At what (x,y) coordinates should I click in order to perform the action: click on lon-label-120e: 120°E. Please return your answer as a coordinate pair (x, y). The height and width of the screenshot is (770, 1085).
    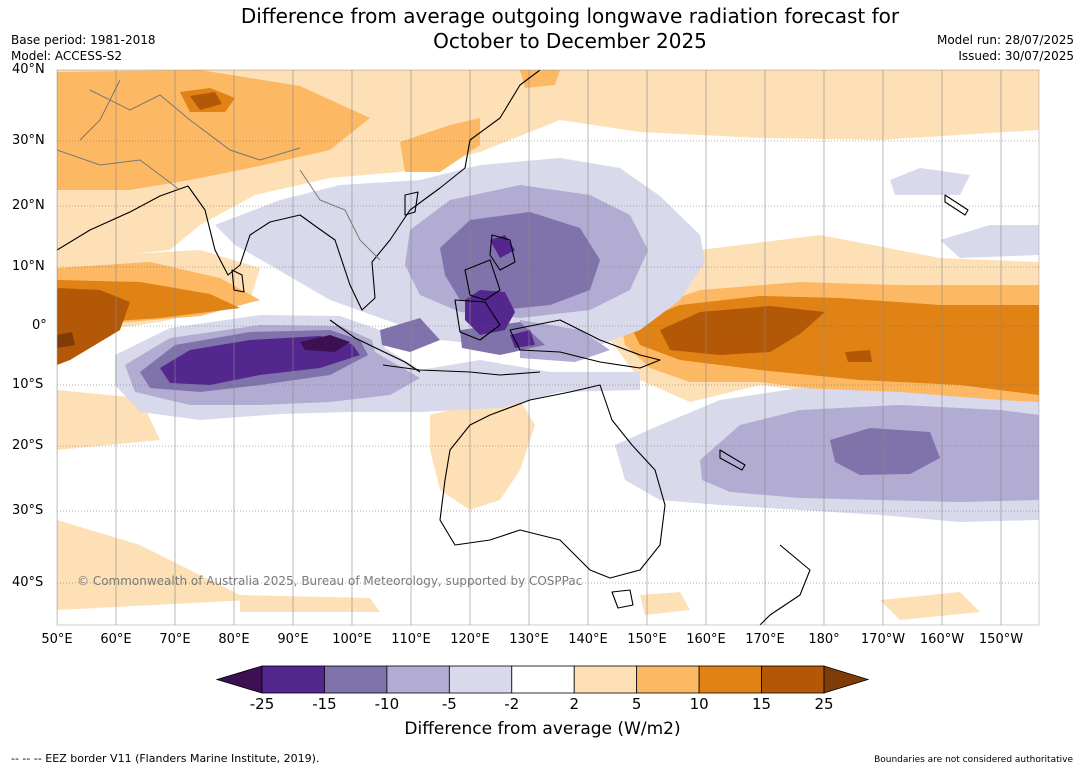
    Looking at the image, I should click on (470, 639).